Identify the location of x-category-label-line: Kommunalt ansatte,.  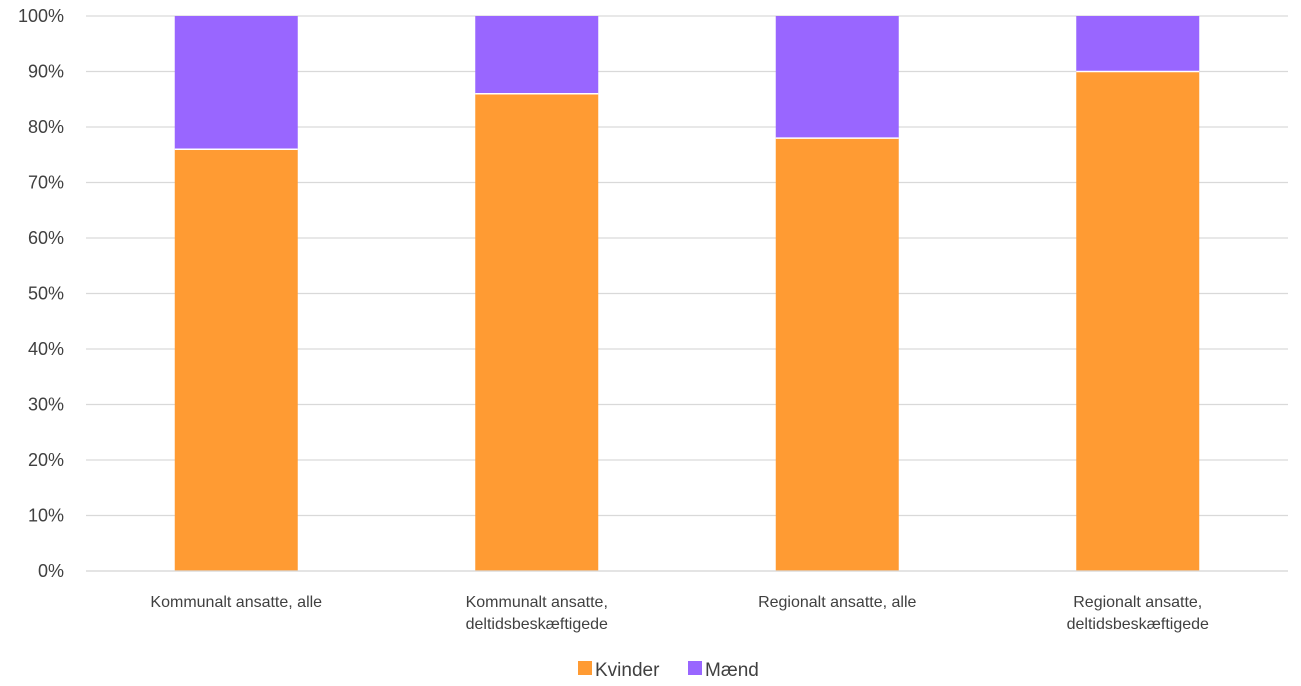
(537, 602).